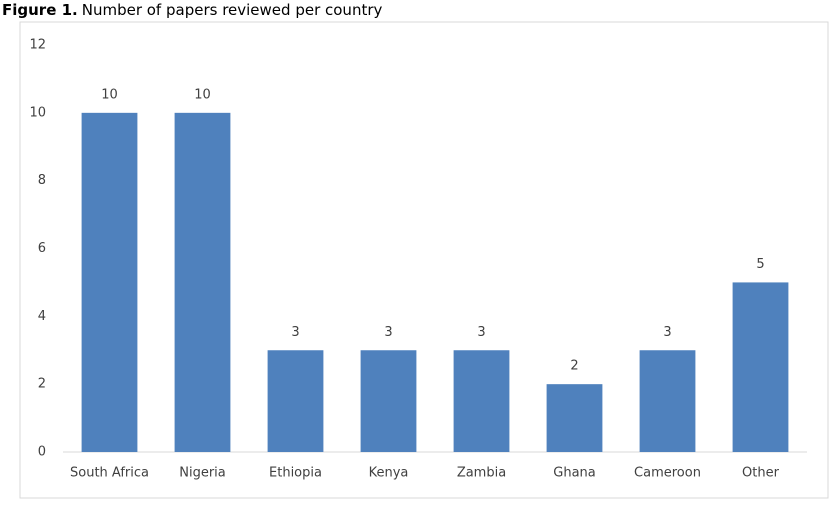 The width and height of the screenshot is (831, 505). What do you see at coordinates (574, 473) in the screenshot?
I see `x-tick-label: Ghana` at bounding box center [574, 473].